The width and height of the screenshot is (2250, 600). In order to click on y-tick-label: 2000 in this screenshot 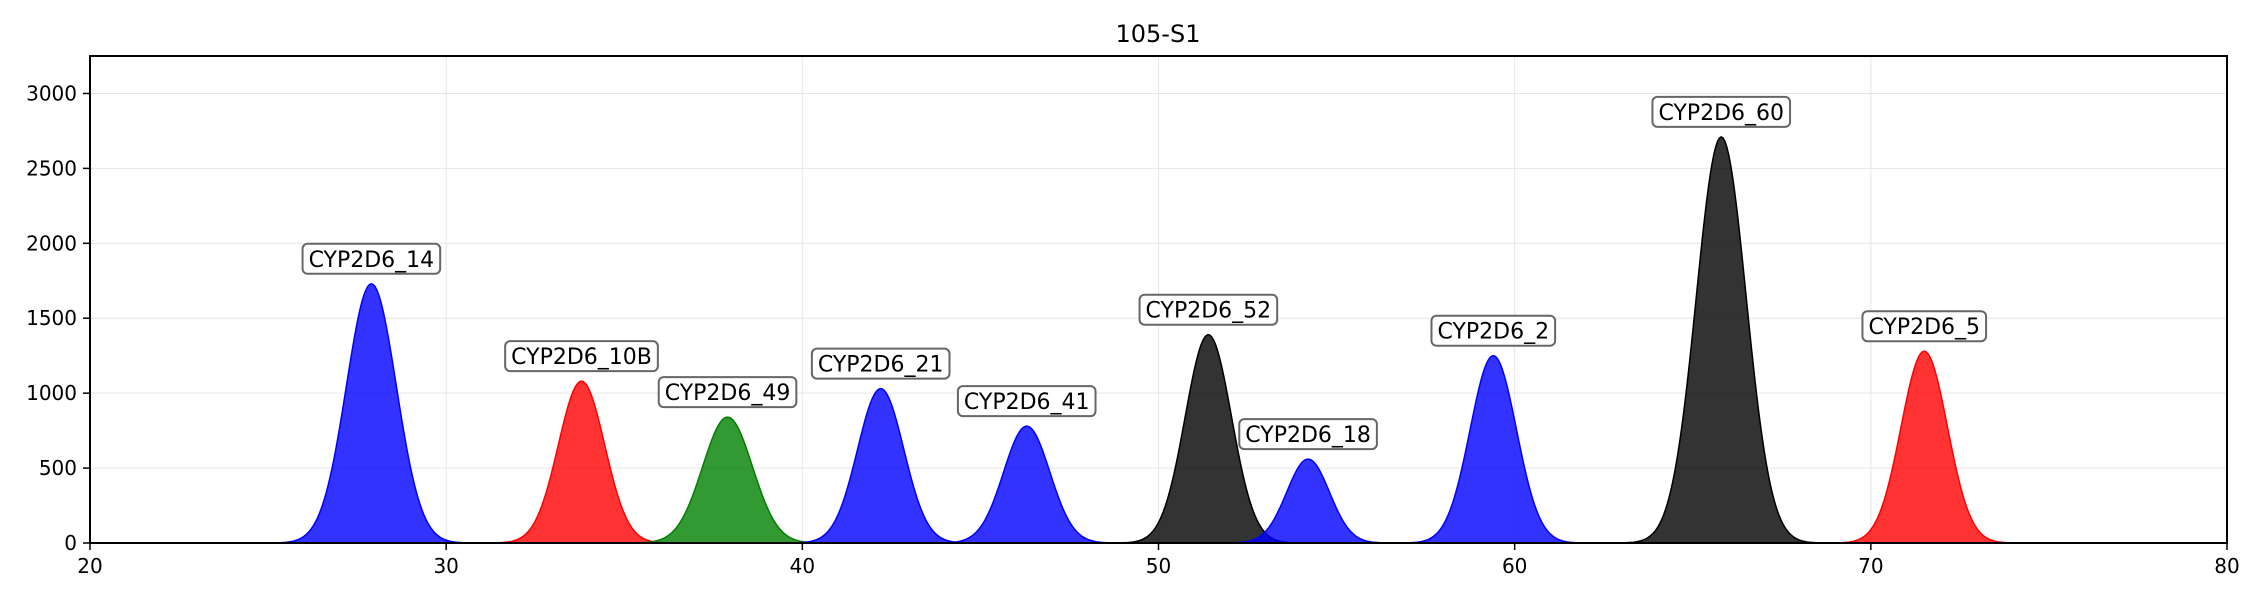, I will do `click(51, 243)`.